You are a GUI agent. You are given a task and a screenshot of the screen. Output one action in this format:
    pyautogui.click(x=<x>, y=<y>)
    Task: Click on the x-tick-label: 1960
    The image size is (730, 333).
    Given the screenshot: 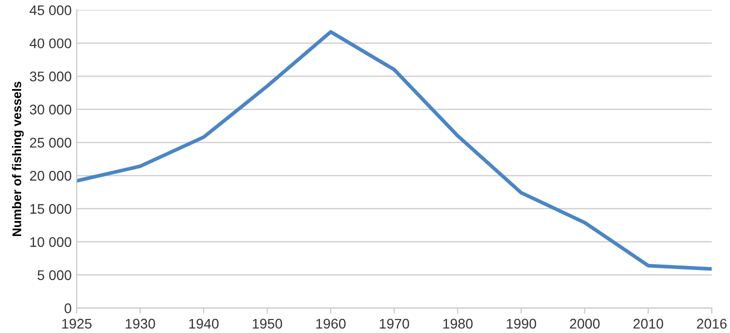 What is the action you would take?
    pyautogui.click(x=331, y=323)
    